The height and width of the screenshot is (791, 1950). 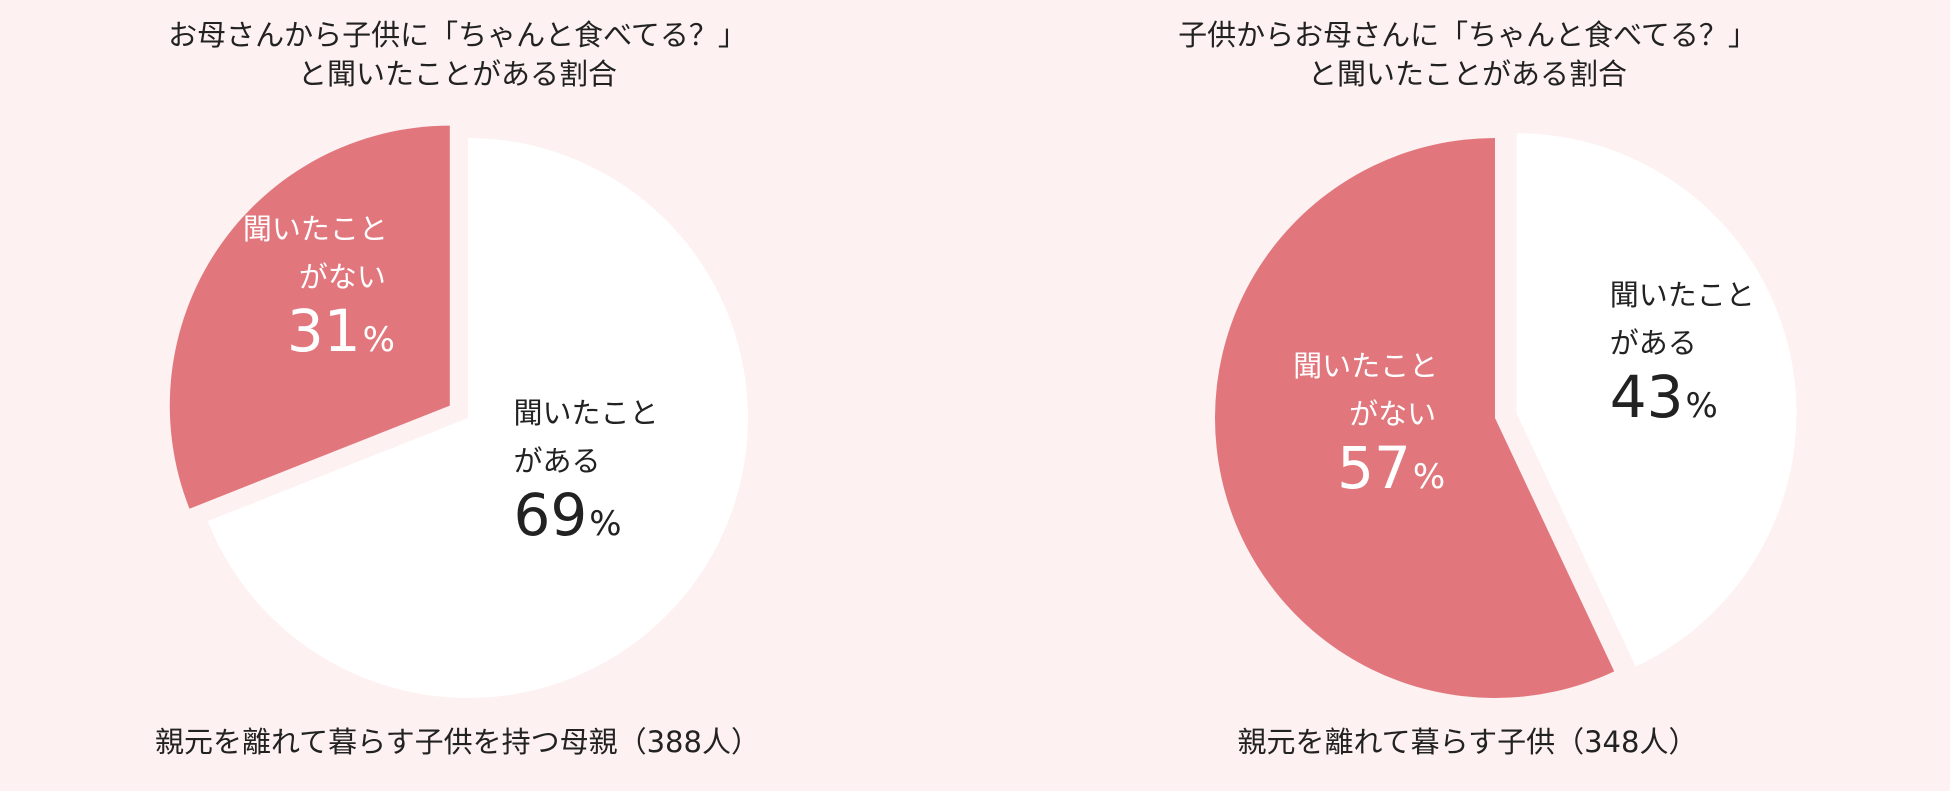 What do you see at coordinates (1647, 397) in the screenshot?
I see `slice-value-number: 43` at bounding box center [1647, 397].